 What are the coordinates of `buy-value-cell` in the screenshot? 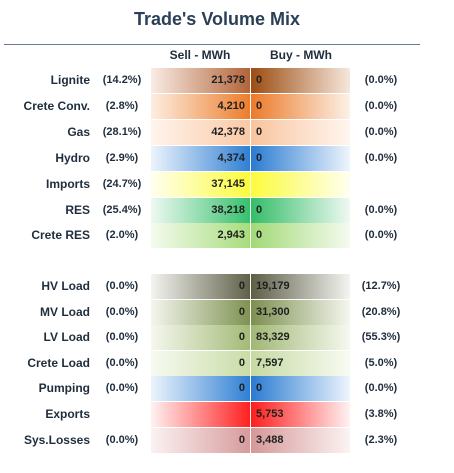 It's located at (300, 184).